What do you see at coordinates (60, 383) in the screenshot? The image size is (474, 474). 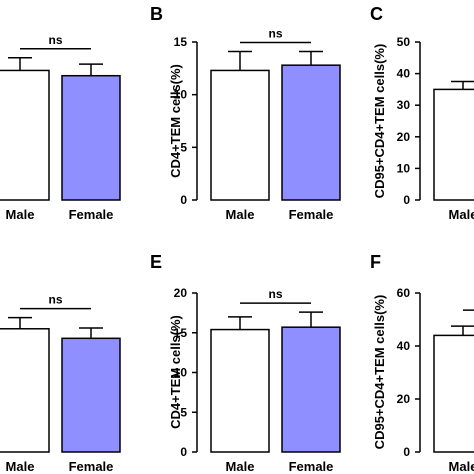 I see `chart-panel-4: Male Female ns` at bounding box center [60, 383].